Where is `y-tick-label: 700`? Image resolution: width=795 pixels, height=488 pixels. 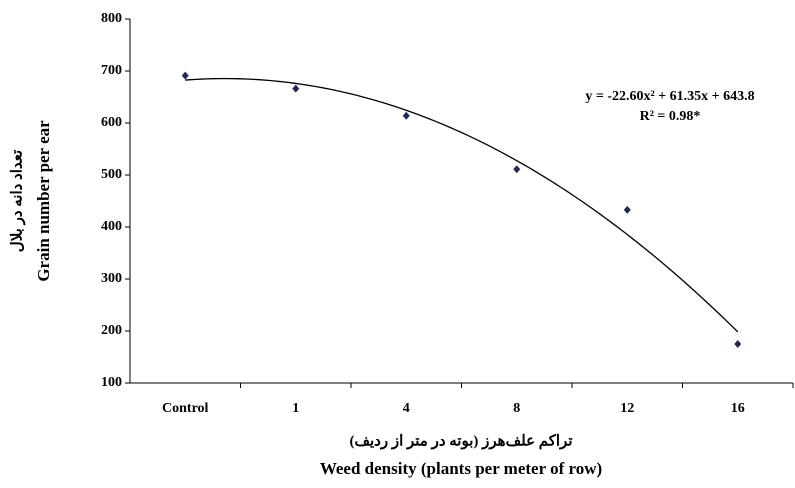 y-tick-label: 700 is located at coordinates (111, 70).